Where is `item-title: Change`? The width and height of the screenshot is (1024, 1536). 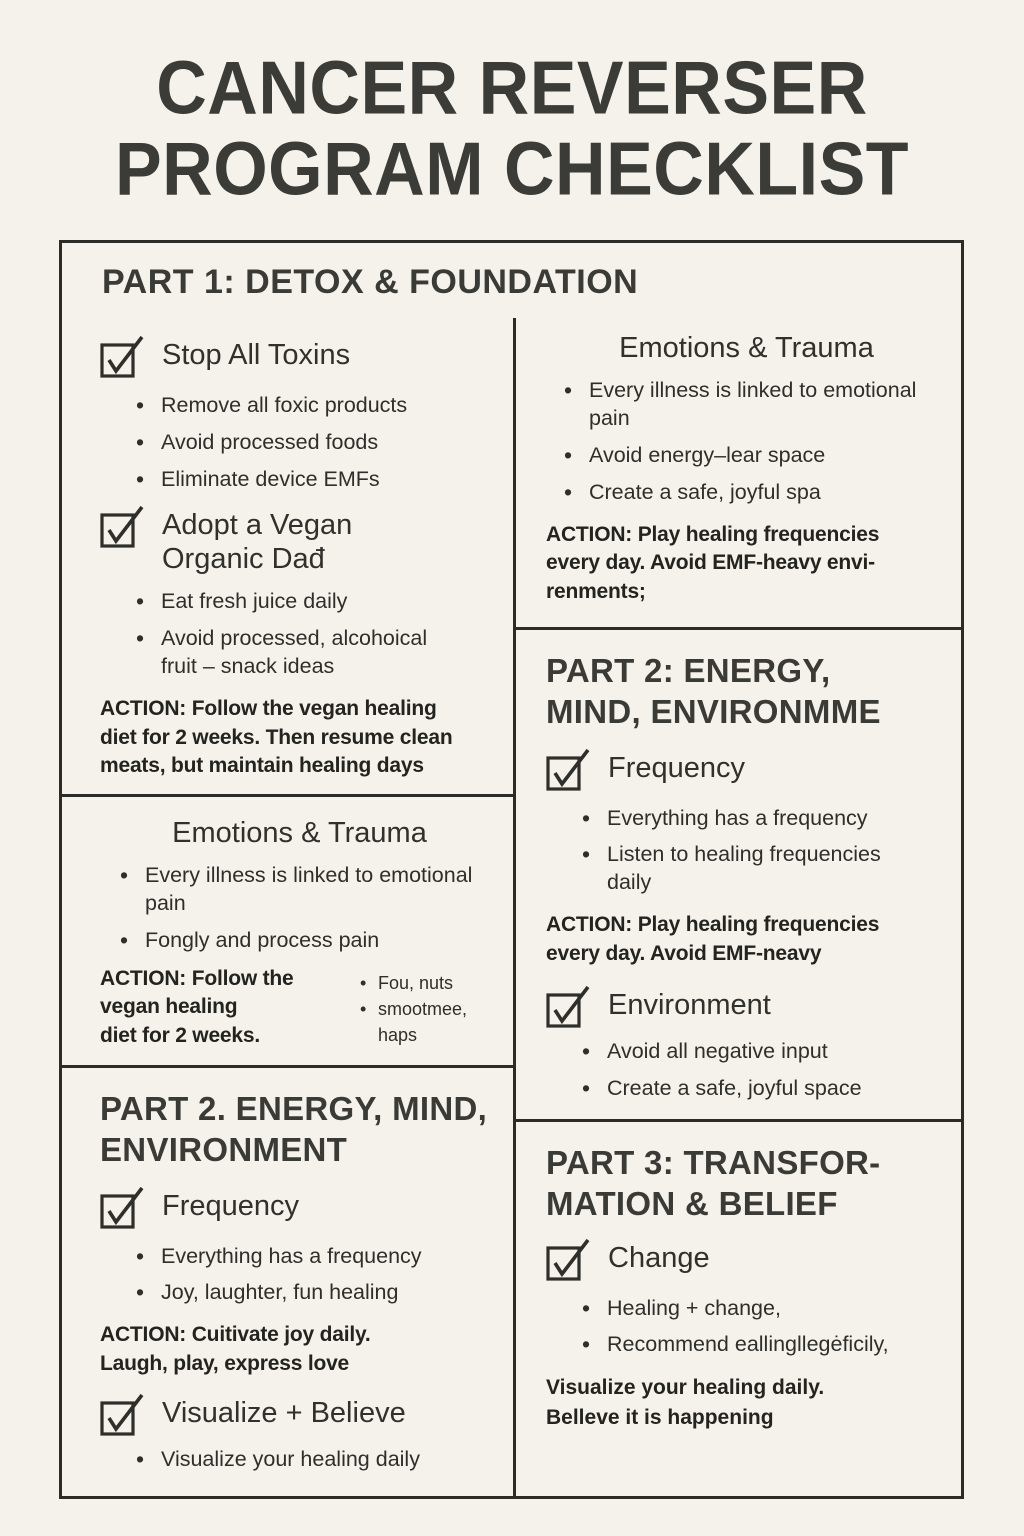 item-title: Change is located at coordinates (659, 1257).